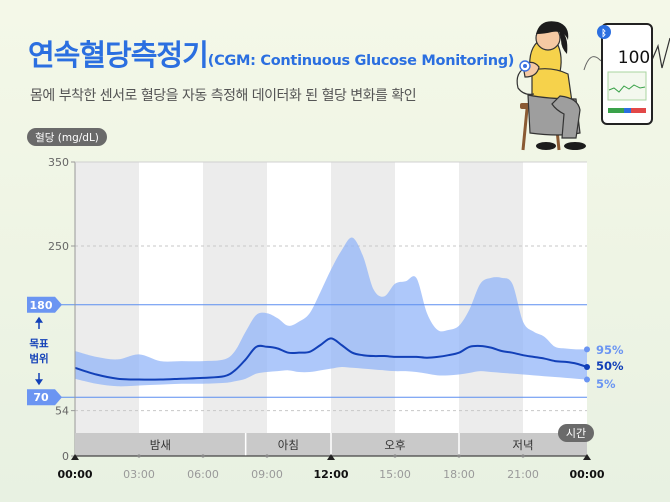 This screenshot has width=670, height=502. I want to click on target-arrow-down-head, so click(39, 382).